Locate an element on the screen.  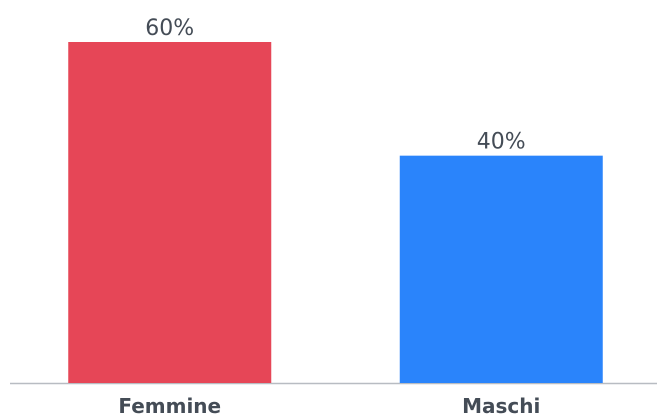
x-tick-label: Femmine is located at coordinates (169, 405).